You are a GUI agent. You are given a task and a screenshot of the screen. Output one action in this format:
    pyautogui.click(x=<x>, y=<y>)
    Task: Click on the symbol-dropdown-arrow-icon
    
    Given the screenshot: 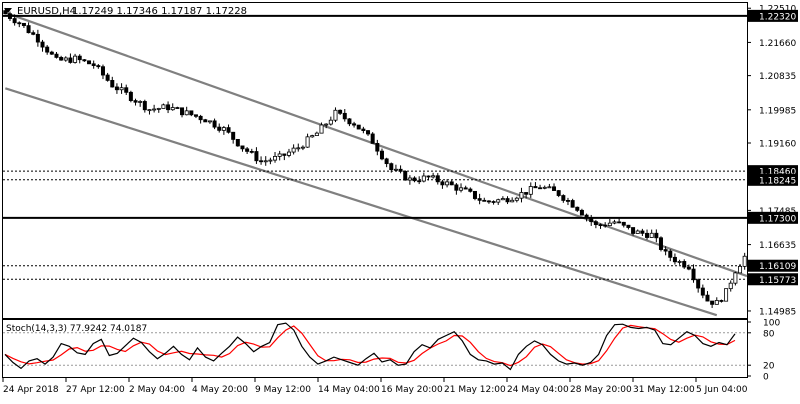 What is the action you would take?
    pyautogui.click(x=8, y=10)
    